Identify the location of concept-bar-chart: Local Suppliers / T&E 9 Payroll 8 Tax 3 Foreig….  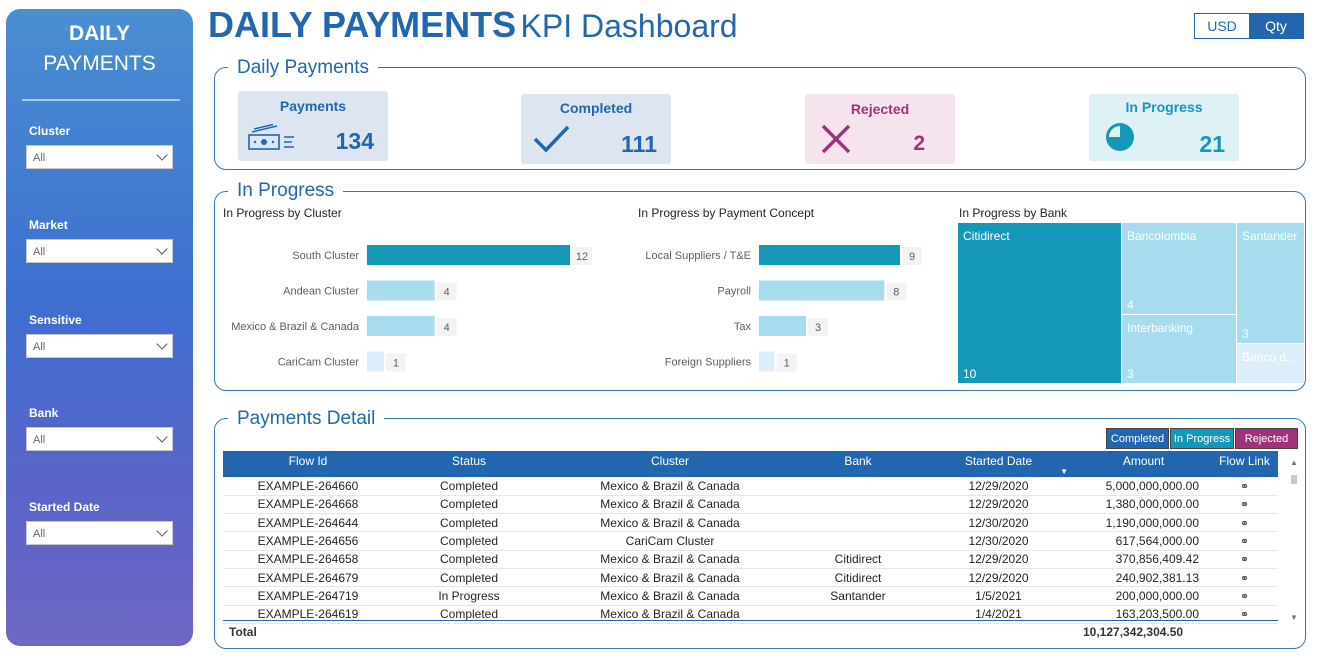
(783, 308).